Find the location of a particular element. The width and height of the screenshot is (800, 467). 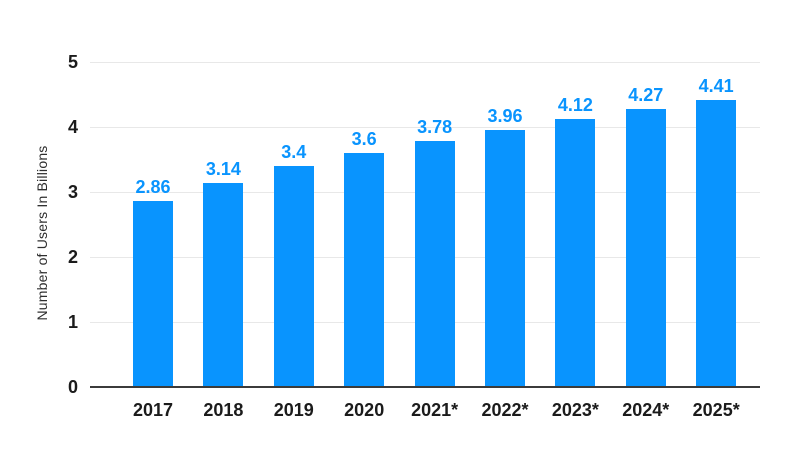

x-tick-label-2017: 2017 is located at coordinates (153, 410).